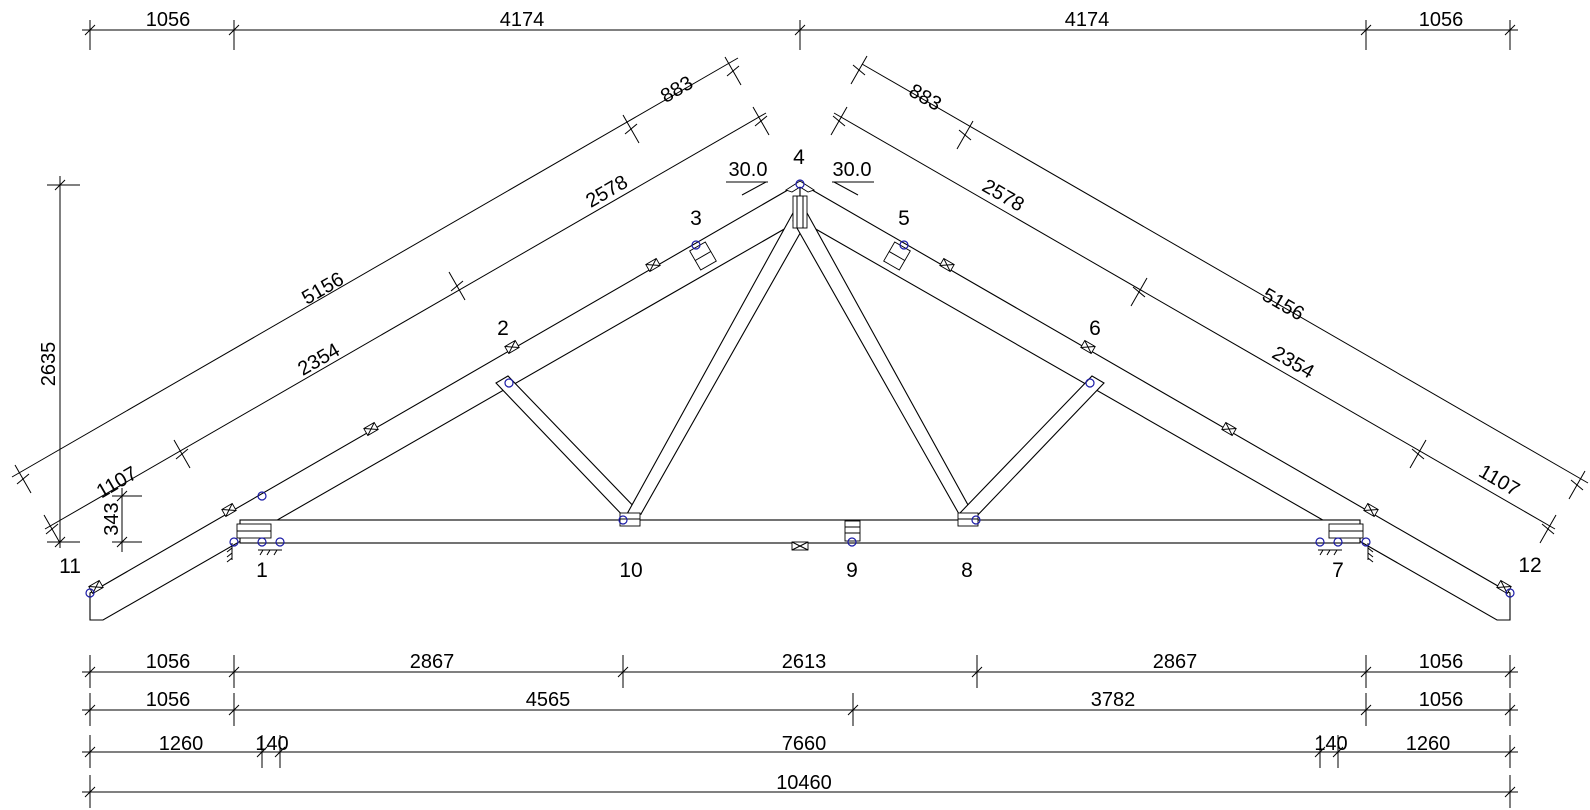  Describe the element at coordinates (804, 783) in the screenshot. I see `dim-bottom-row4-1: 10460` at that location.